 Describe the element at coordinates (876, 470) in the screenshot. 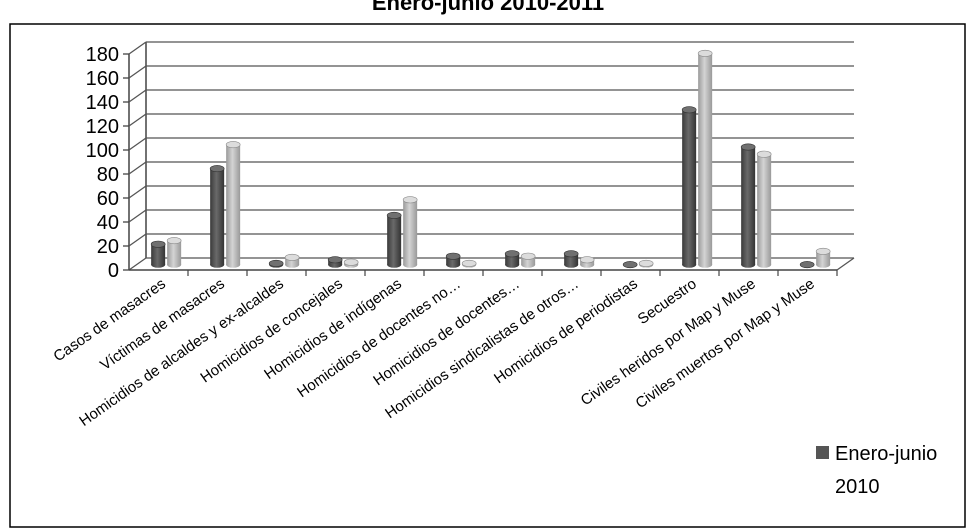

I see `legend: Enero-junio 2010` at that location.